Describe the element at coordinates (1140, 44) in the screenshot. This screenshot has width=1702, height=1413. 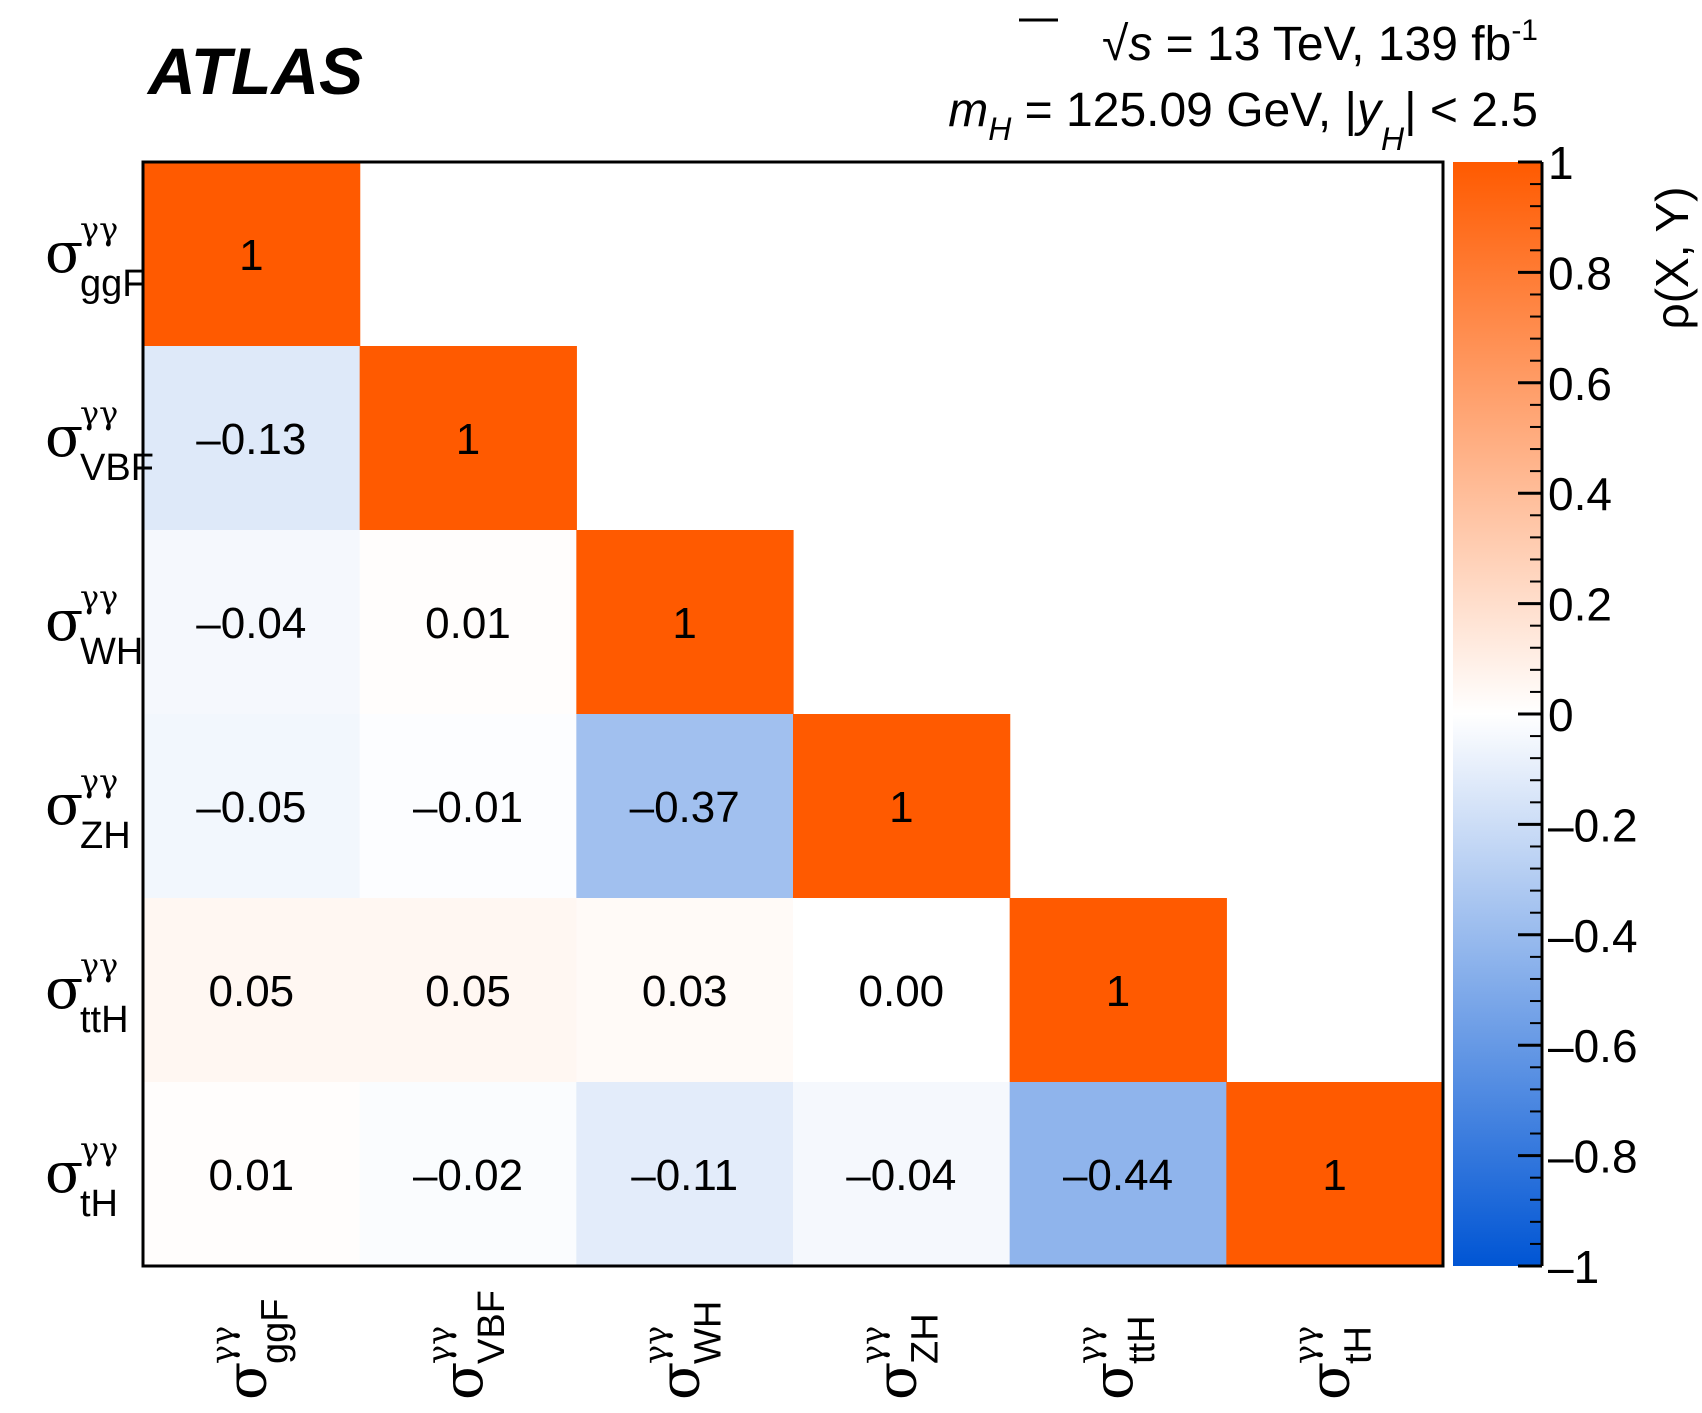
I see `s-symbol: s` at that location.